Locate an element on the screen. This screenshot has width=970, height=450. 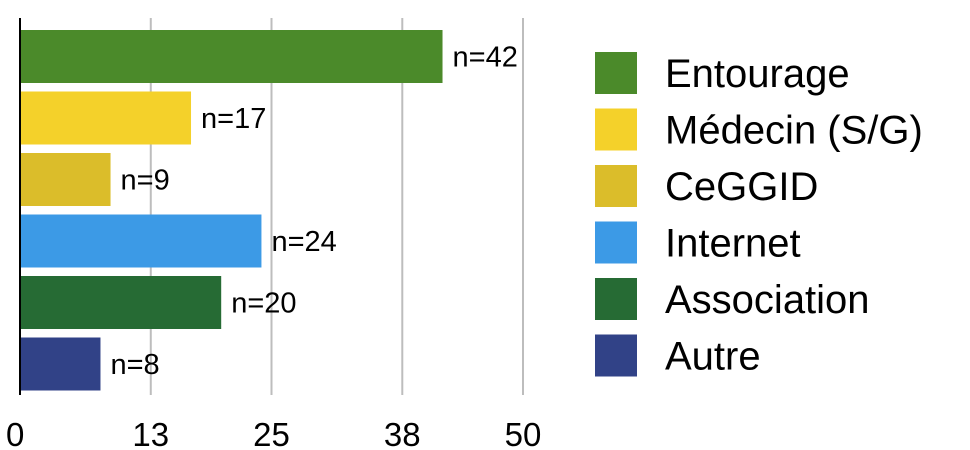
legend-label: Médecin (S/G) is located at coordinates (794, 131).